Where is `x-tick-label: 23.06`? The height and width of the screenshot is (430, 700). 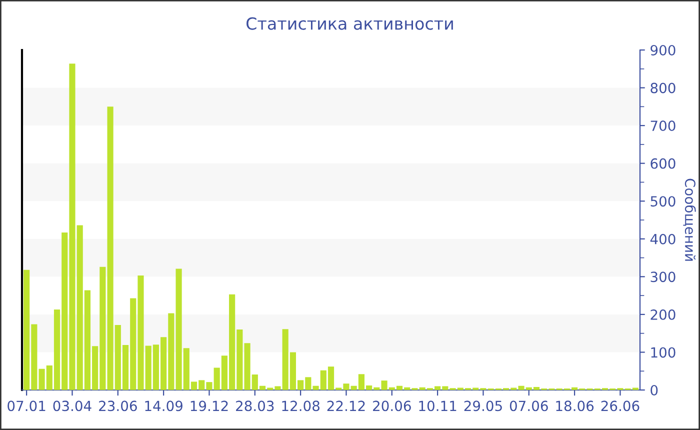
x-tick-label: 23.06 is located at coordinates (118, 406).